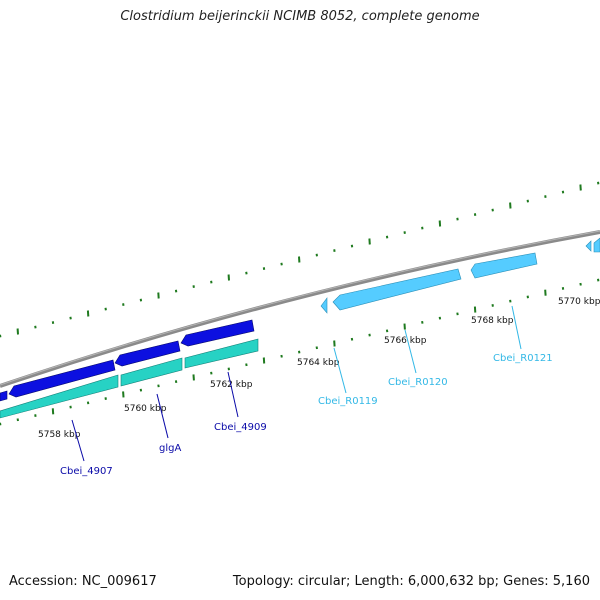 This screenshot has width=600, height=600. What do you see at coordinates (340, 370) in the screenshot?
I see `leader-cbei-r0119` at bounding box center [340, 370].